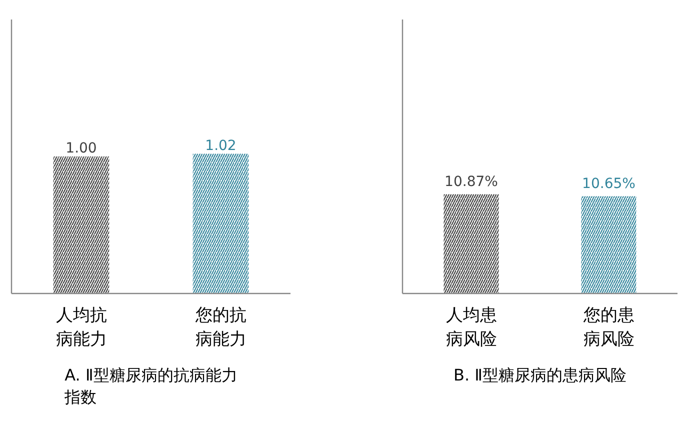 This screenshot has height=432, width=696. What do you see at coordinates (151, 386) in the screenshot?
I see `text: A. Ⅱ型糖尿病的抗病能力指数` at bounding box center [151, 386].